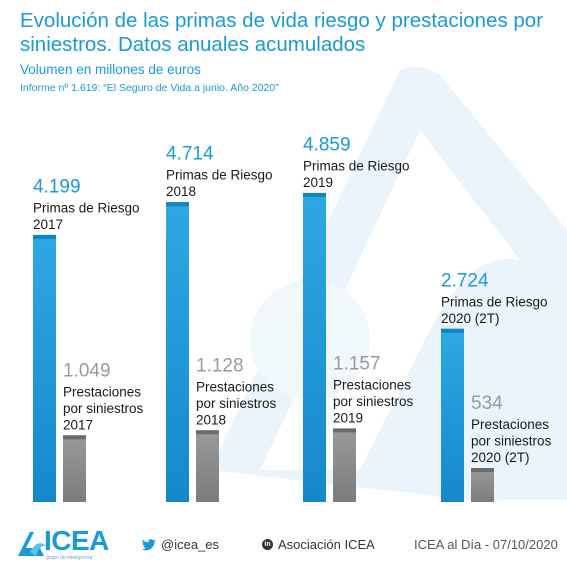  I want to click on bar-cap-prestaciones-2018, so click(207, 432).